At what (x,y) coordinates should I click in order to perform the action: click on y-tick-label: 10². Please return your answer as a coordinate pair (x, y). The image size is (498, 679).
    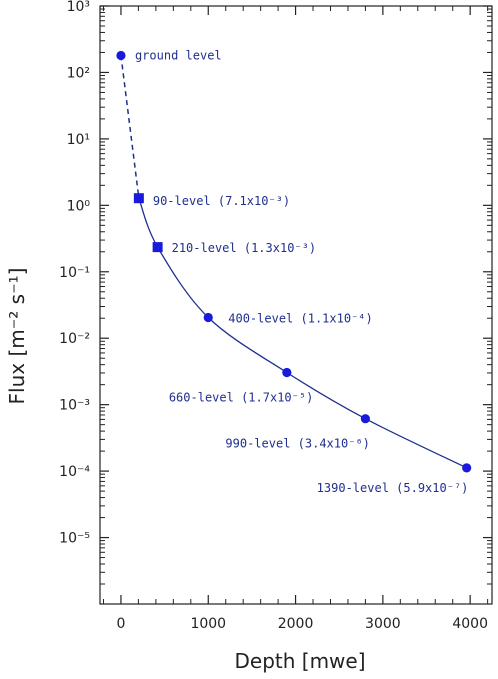
    Looking at the image, I should click on (78, 73).